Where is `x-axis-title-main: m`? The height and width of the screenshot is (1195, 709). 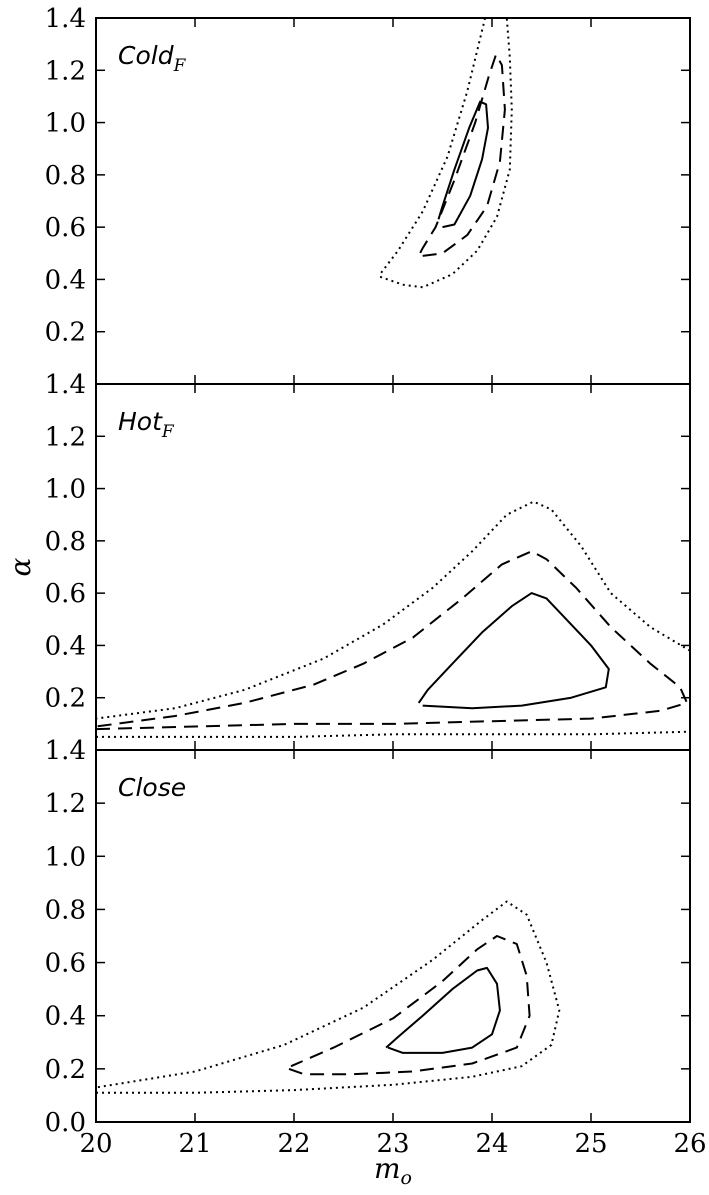
x-axis-title-main: m is located at coordinates (387, 1168).